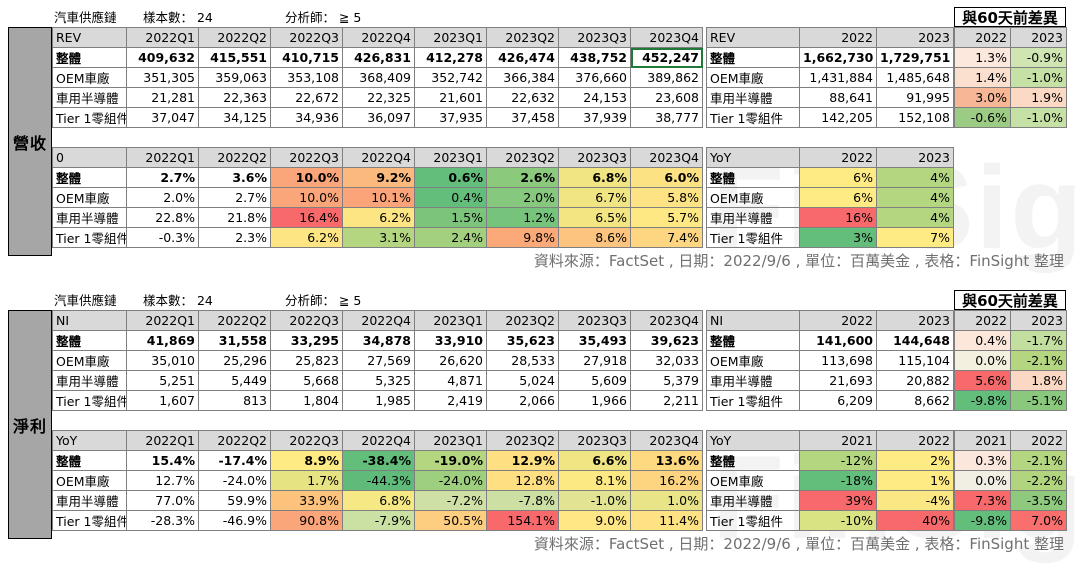  What do you see at coordinates (378, 177) in the screenshot?
I see `value-cell: 9.2%` at bounding box center [378, 177].